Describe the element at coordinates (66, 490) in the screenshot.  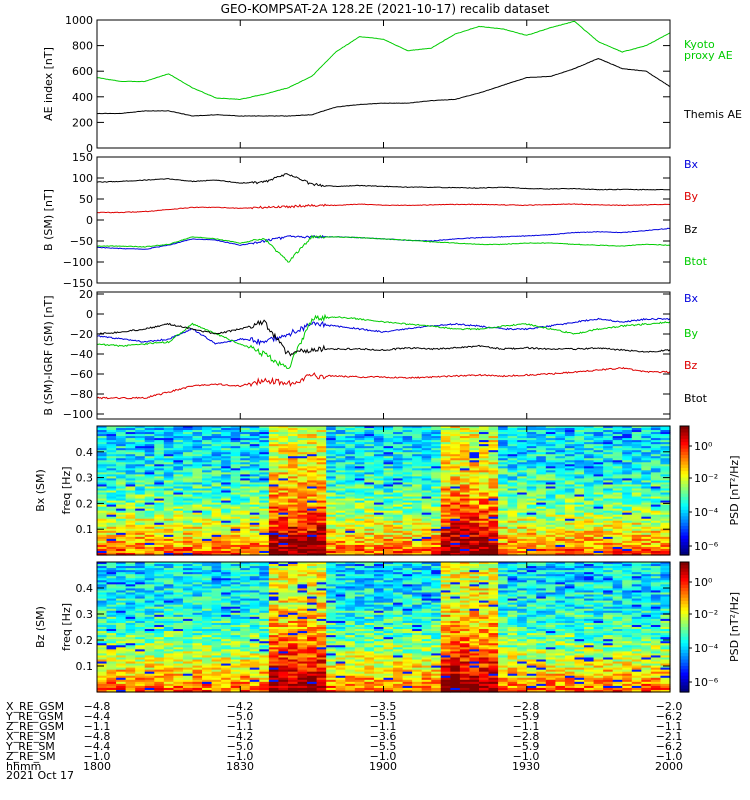
I see `y-axis-label-secondary: freq [Hz]` at that location.